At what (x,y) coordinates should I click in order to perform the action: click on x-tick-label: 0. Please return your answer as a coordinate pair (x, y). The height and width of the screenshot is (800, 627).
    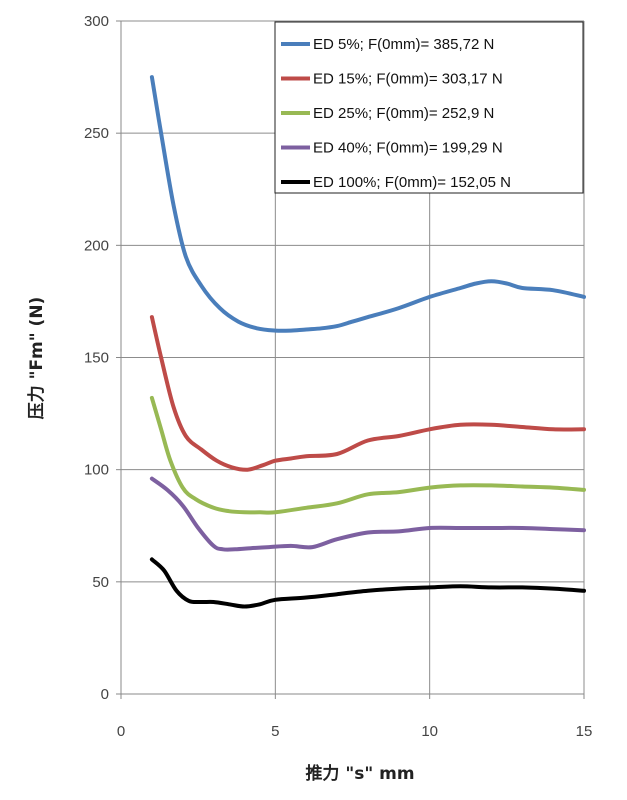
    Looking at the image, I should click on (121, 731).